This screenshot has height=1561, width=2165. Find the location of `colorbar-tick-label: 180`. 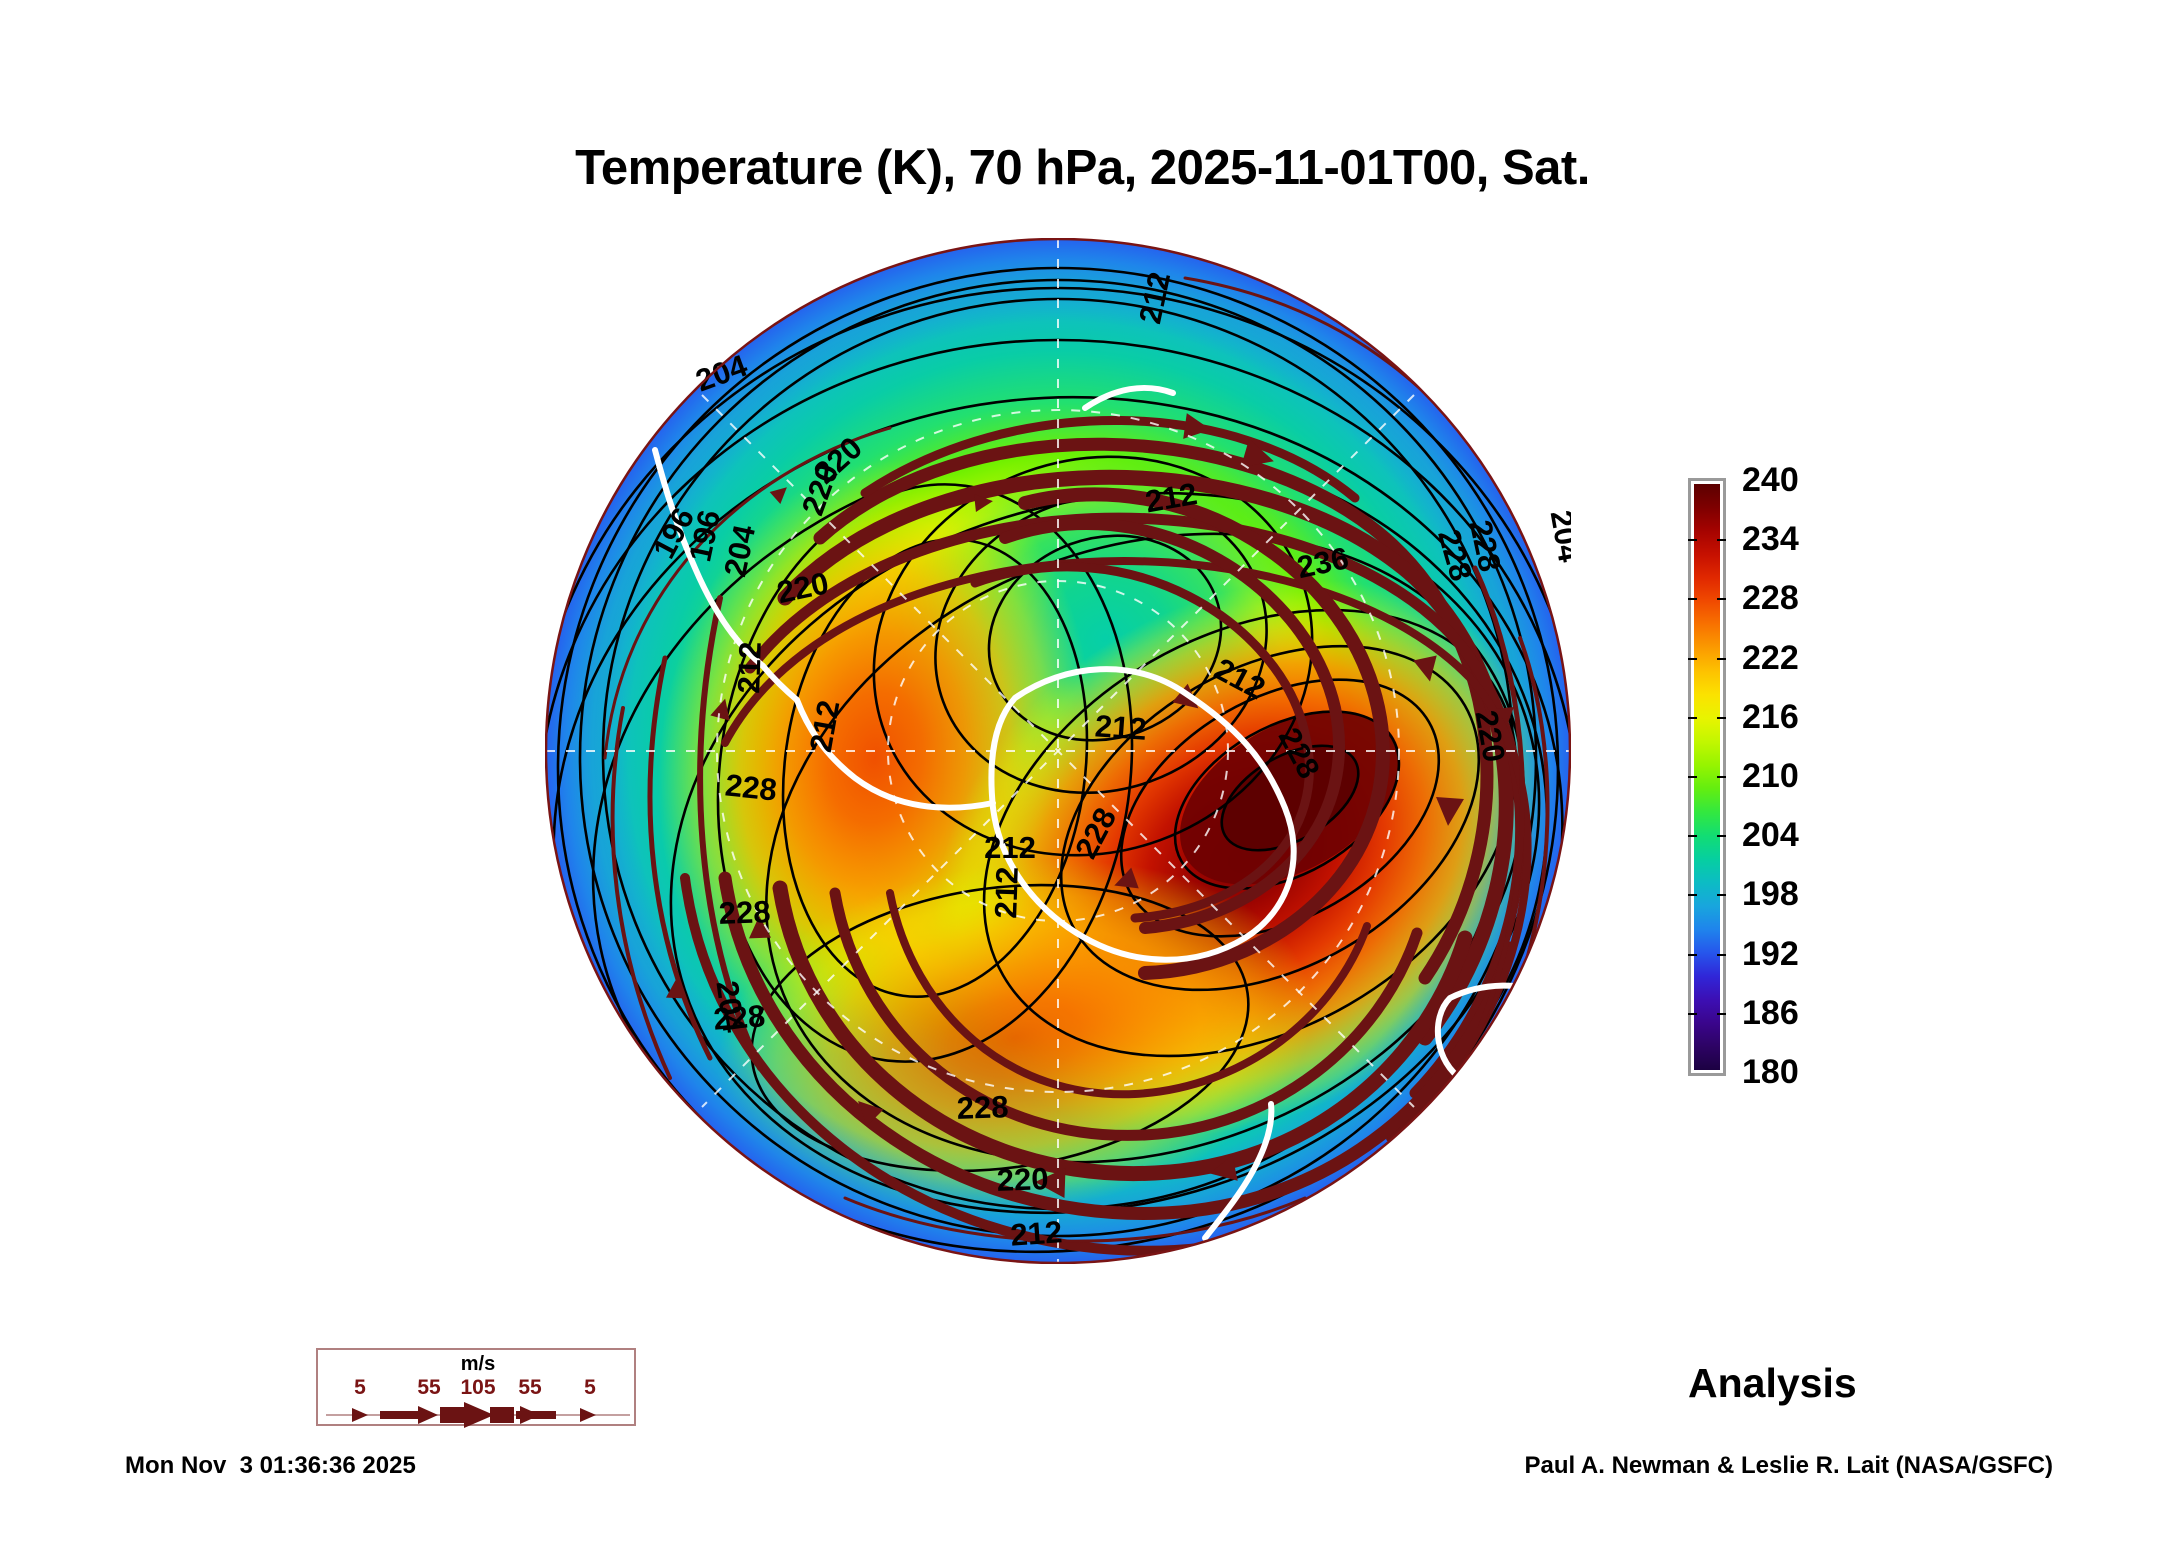

colorbar-tick-label: 180 is located at coordinates (1770, 1072).